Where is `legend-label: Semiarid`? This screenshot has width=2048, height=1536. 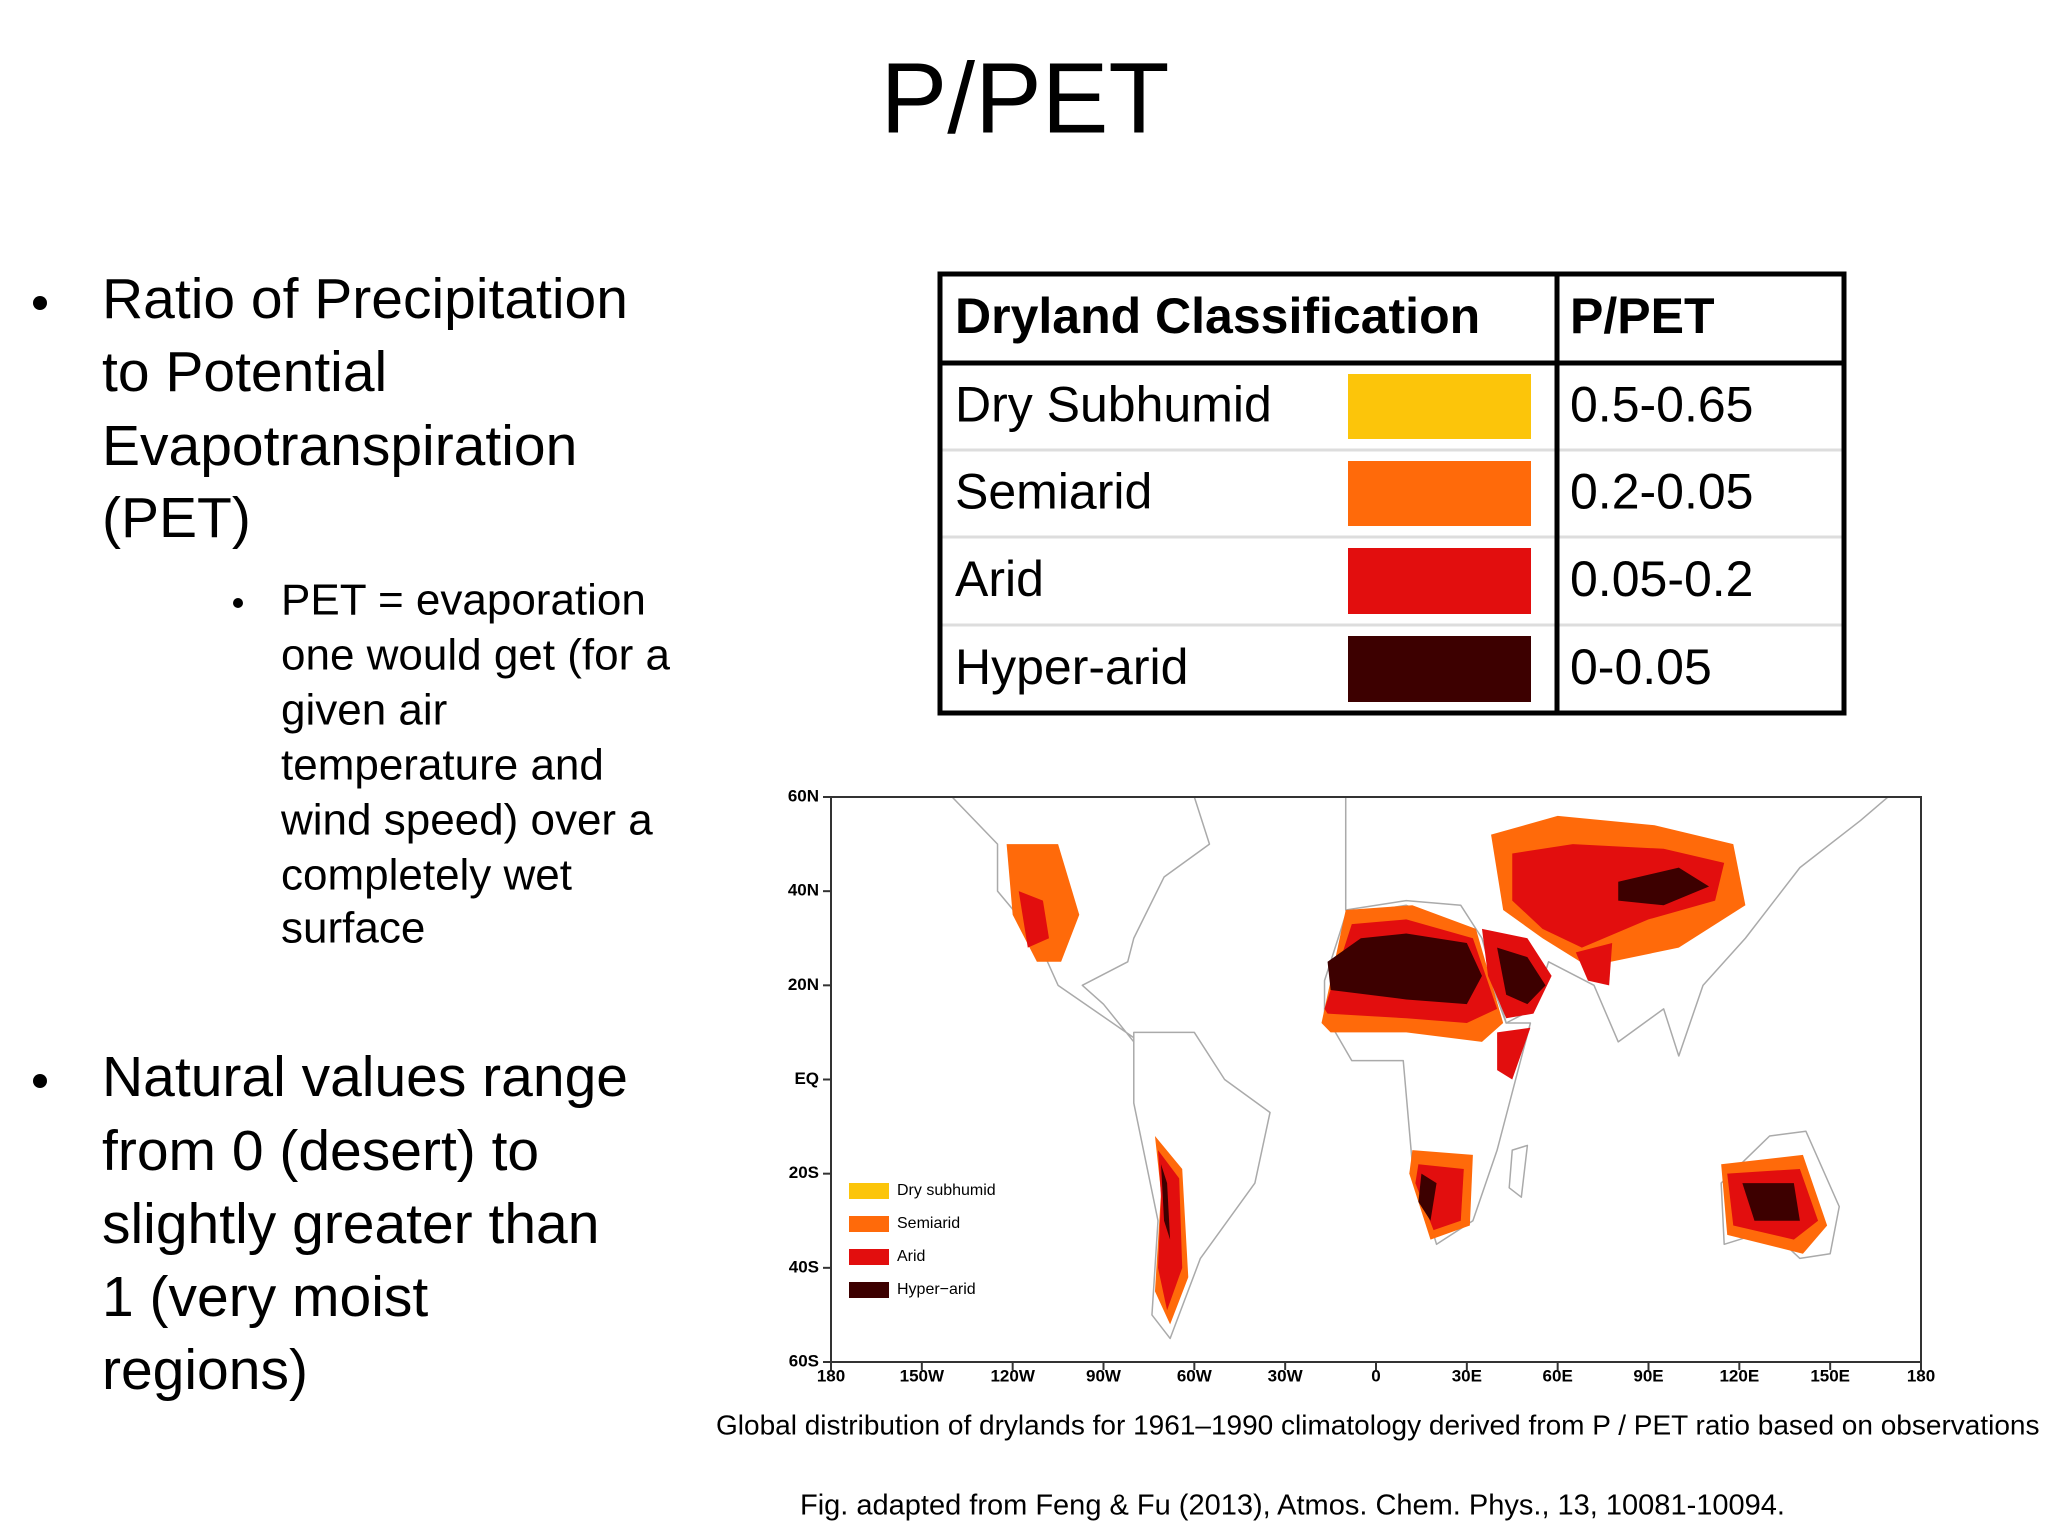 legend-label: Semiarid is located at coordinates (928, 1223).